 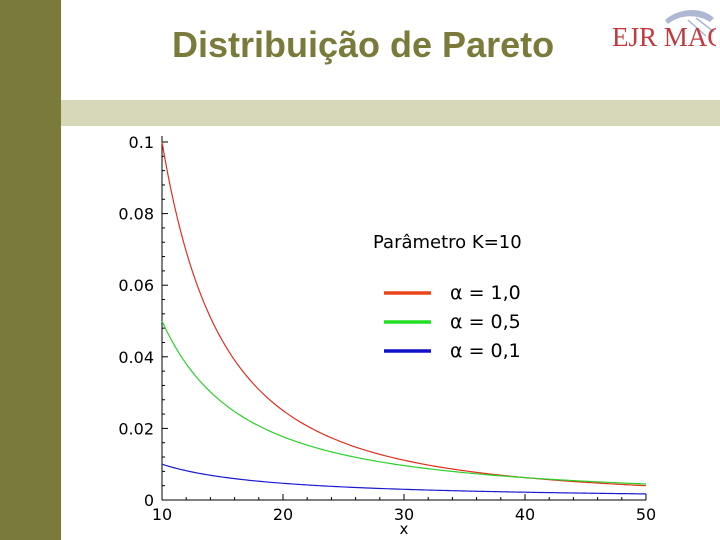 What do you see at coordinates (447, 297) in the screenshot?
I see `chart-legend: Parâmetro K=10 α = 1,0 α = 0,5 α = 0,1` at bounding box center [447, 297].